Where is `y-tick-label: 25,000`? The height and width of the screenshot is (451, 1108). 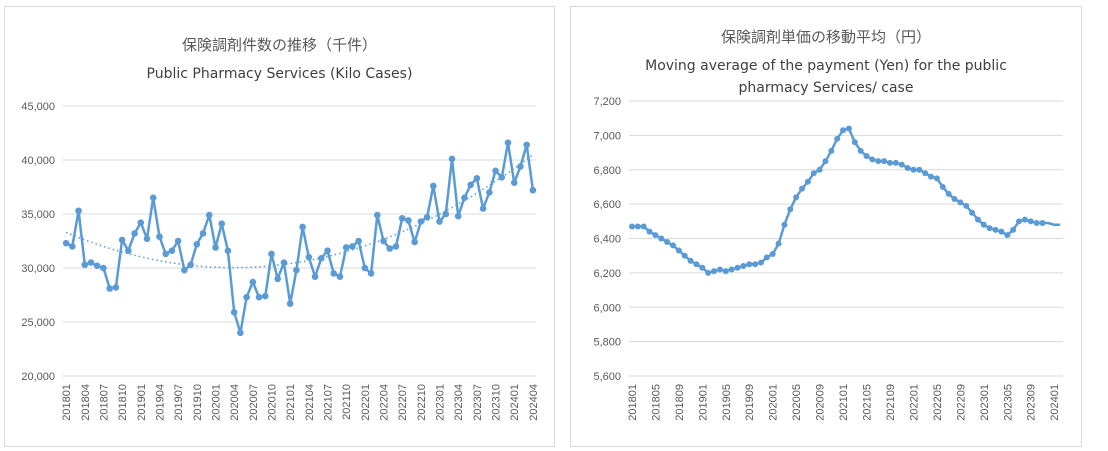 y-tick-label: 25,000 is located at coordinates (38, 323).